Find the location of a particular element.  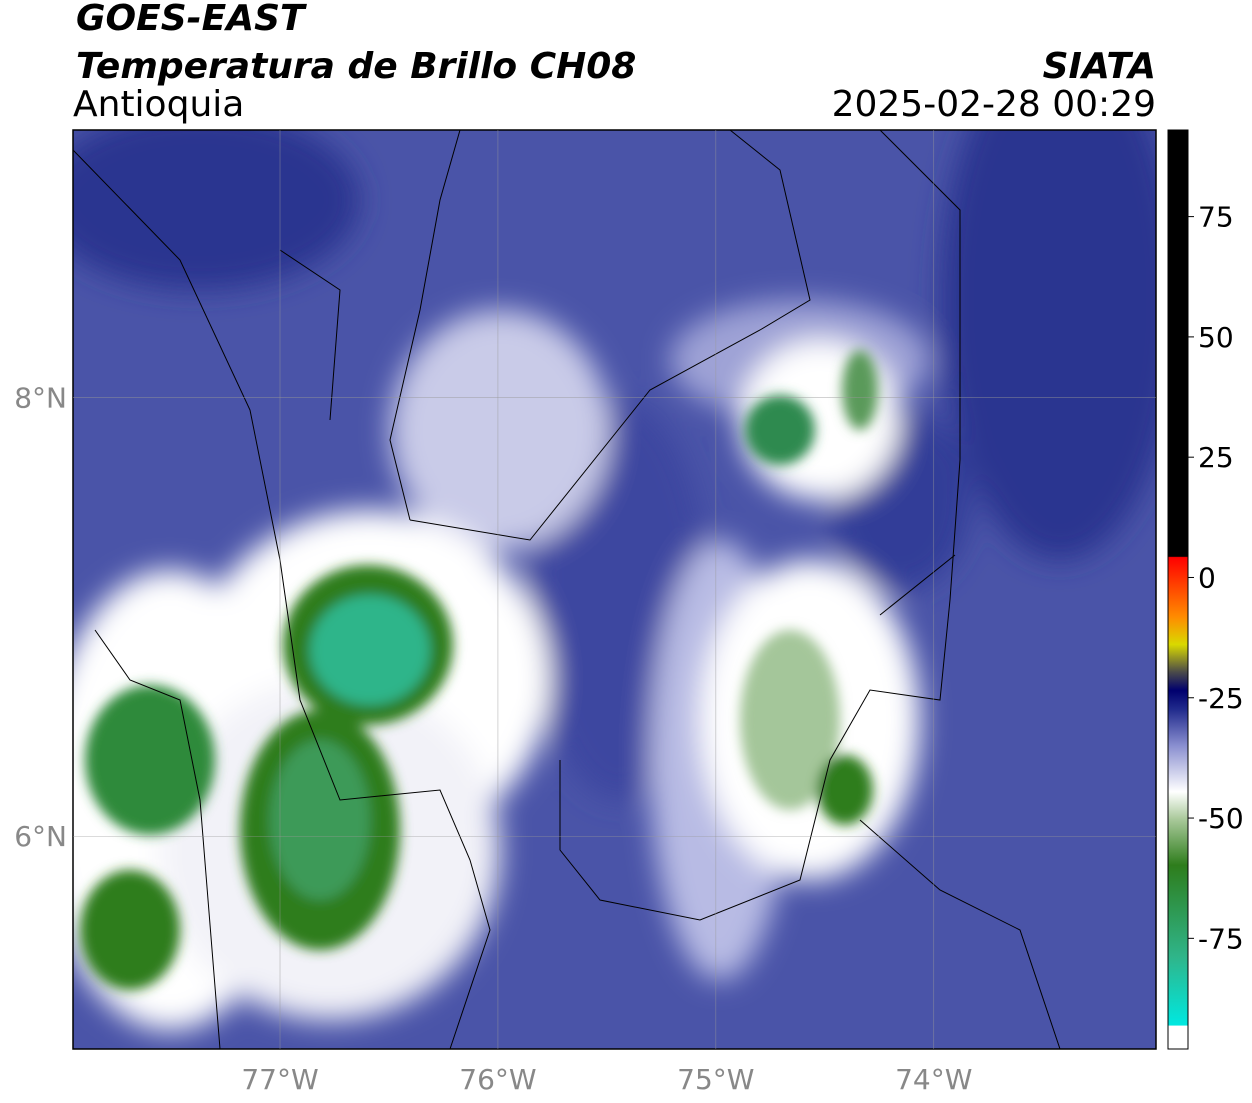

colorbar-tick-label: 75 is located at coordinates (1216, 217).